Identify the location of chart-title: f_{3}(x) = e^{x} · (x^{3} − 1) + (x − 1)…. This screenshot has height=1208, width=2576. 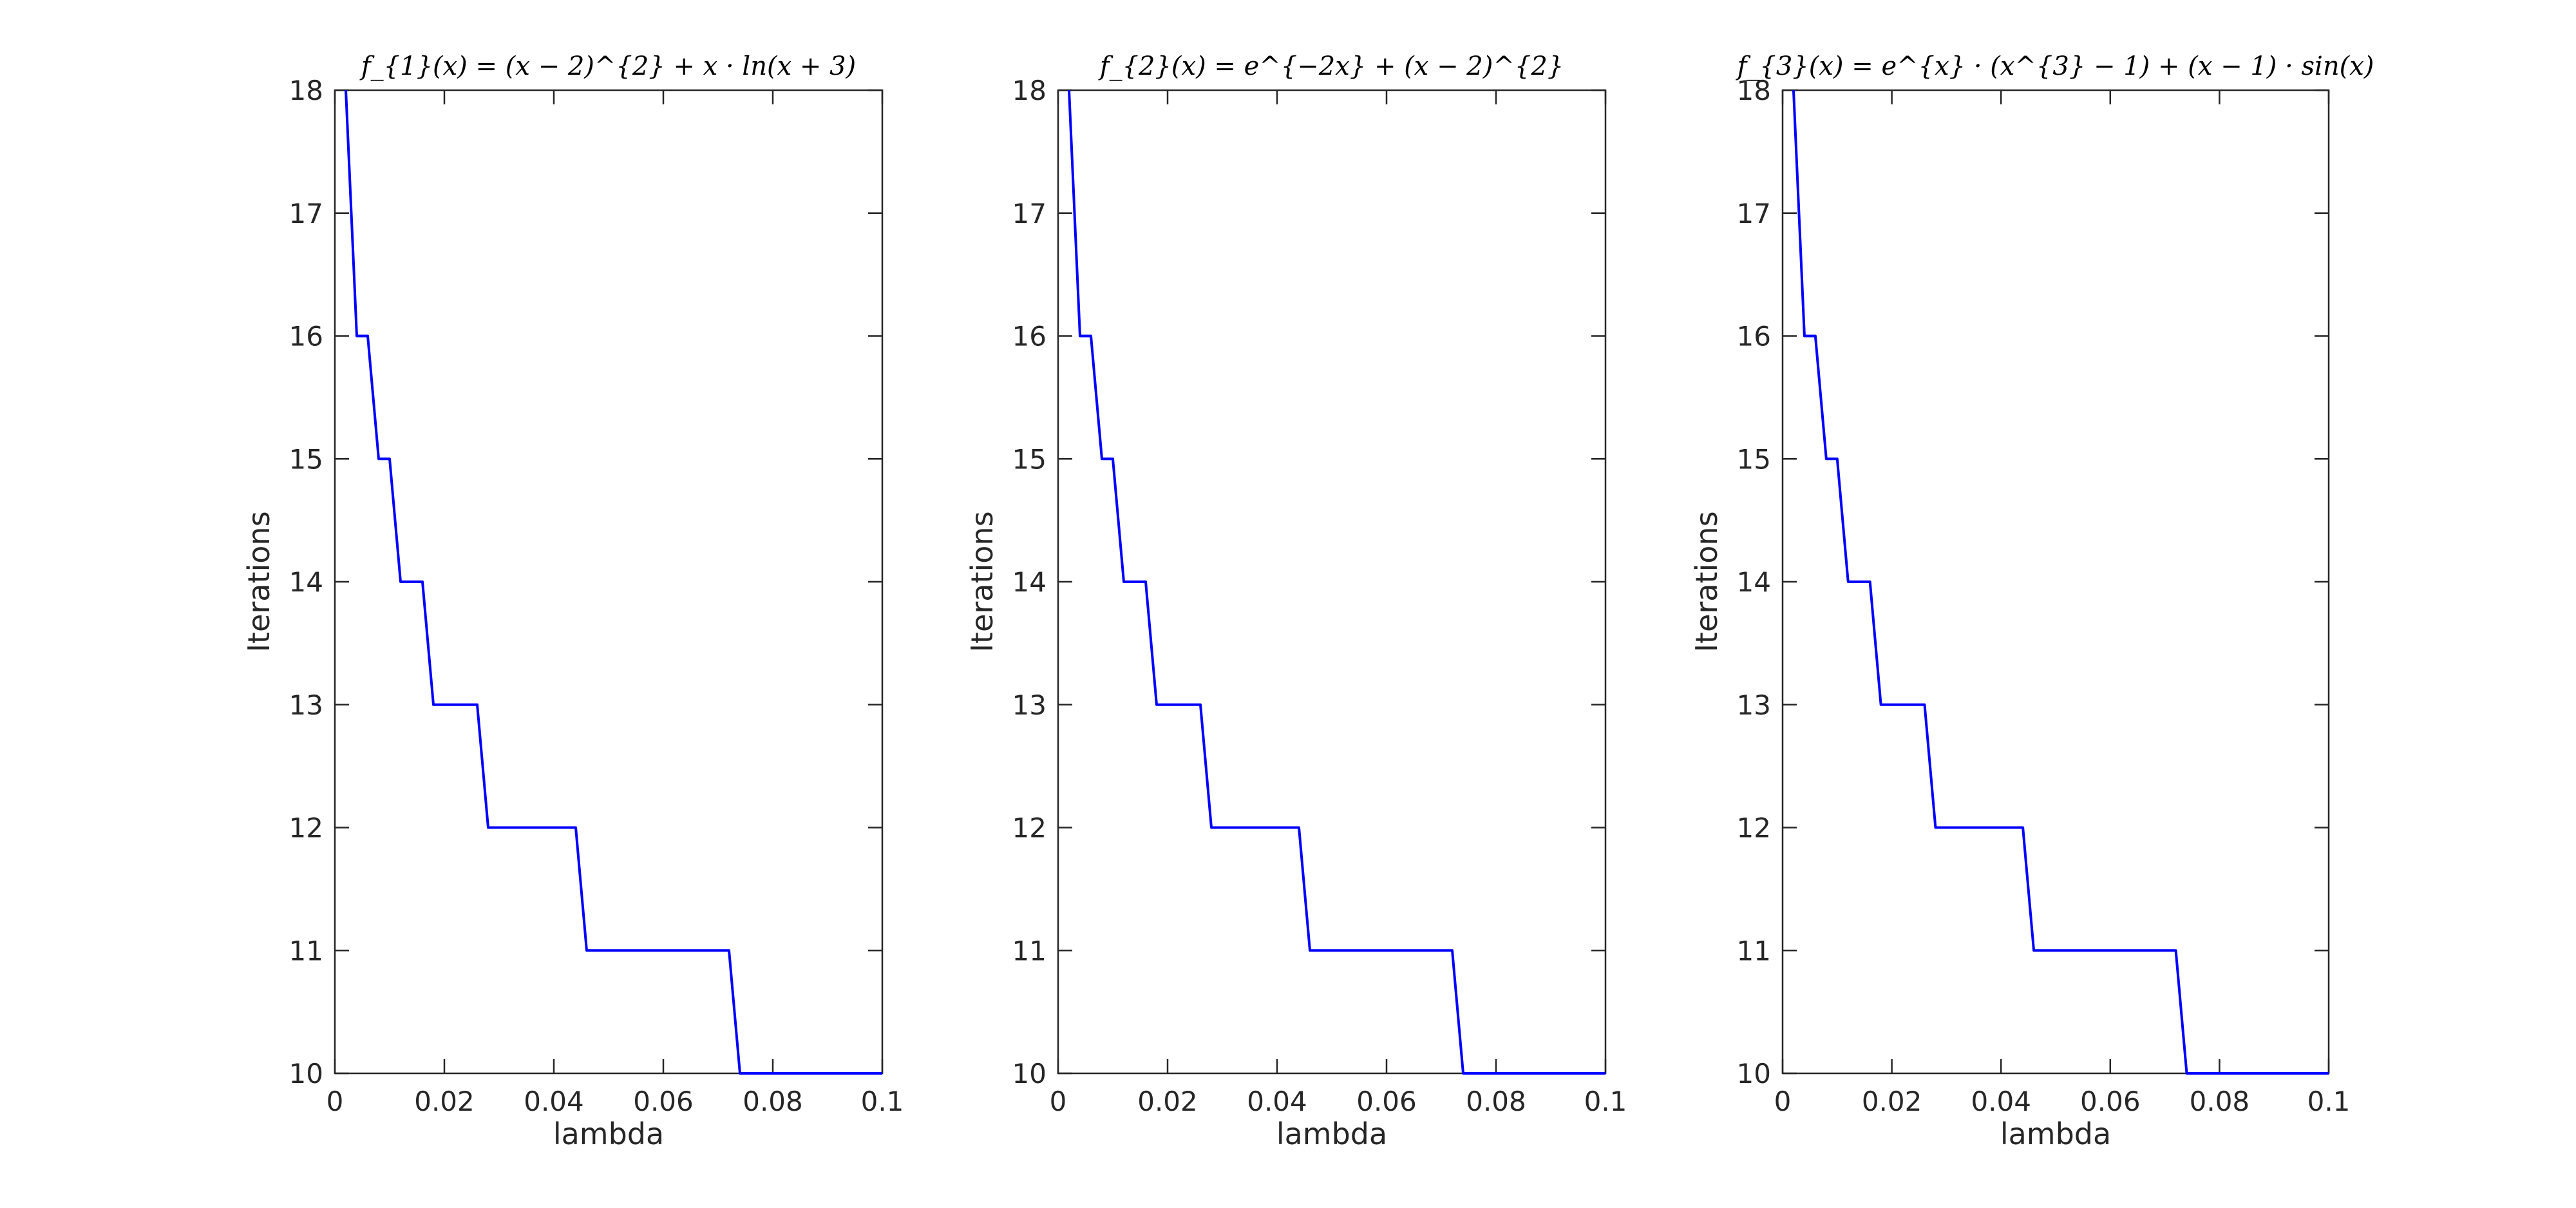
(2055, 66).